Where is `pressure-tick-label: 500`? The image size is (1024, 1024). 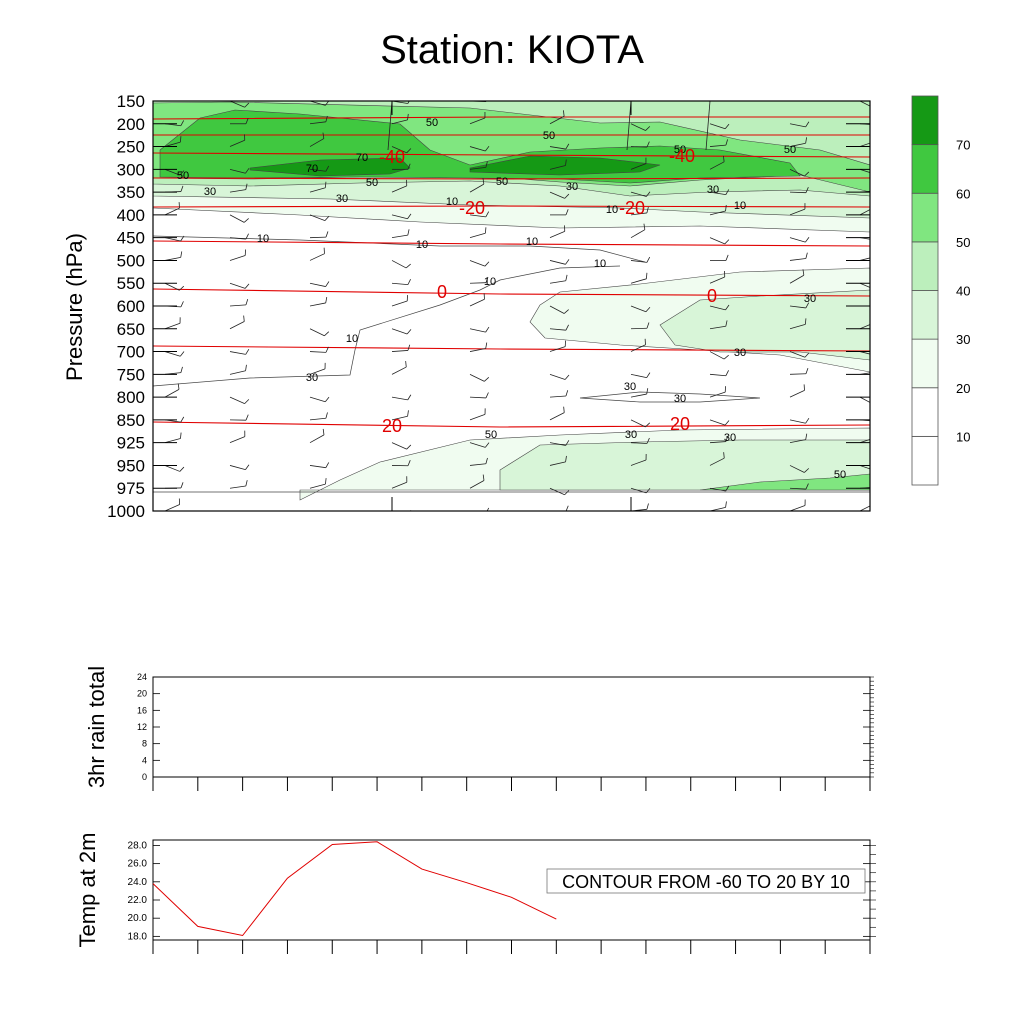 pressure-tick-label: 500 is located at coordinates (131, 260).